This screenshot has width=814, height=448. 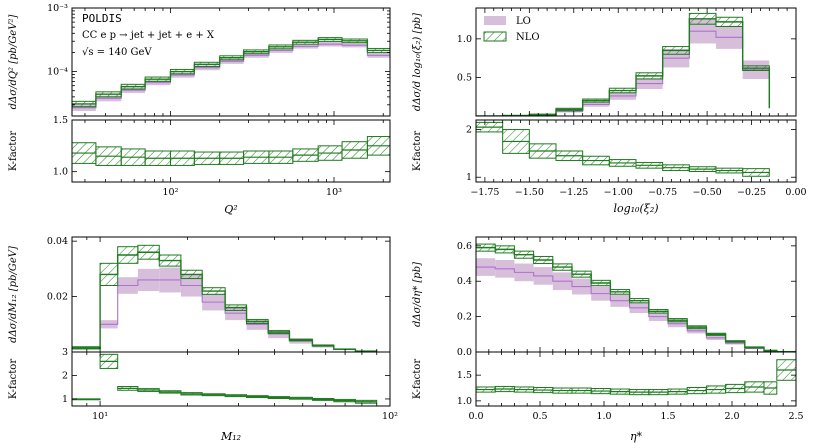 What do you see at coordinates (636, 436) in the screenshot?
I see `x-axis-label: η*` at bounding box center [636, 436].